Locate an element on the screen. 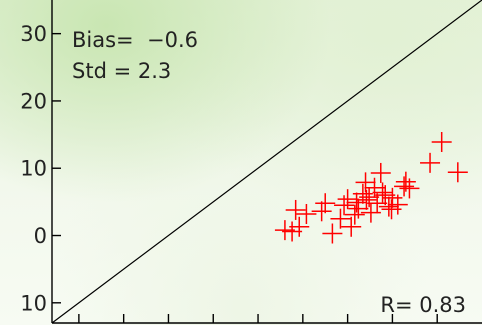 This screenshot has height=325, width=482. bias-annotation: Bias= −0.6 is located at coordinates (135, 40).